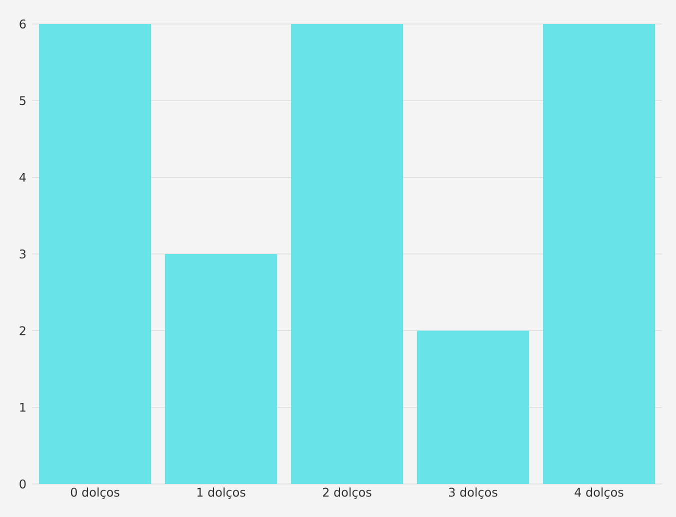 Image resolution: width=676 pixels, height=517 pixels. What do you see at coordinates (23, 254) in the screenshot?
I see `y-tick-label: 3` at bounding box center [23, 254].